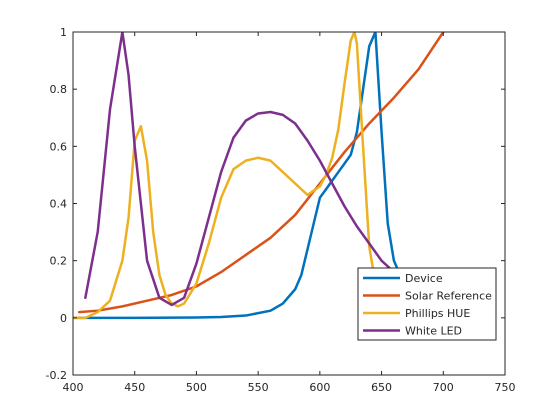 Image resolution: width=560 pixels, height=420 pixels. What do you see at coordinates (63, 318) in the screenshot?
I see `y-tick-label: 0` at bounding box center [63, 318].